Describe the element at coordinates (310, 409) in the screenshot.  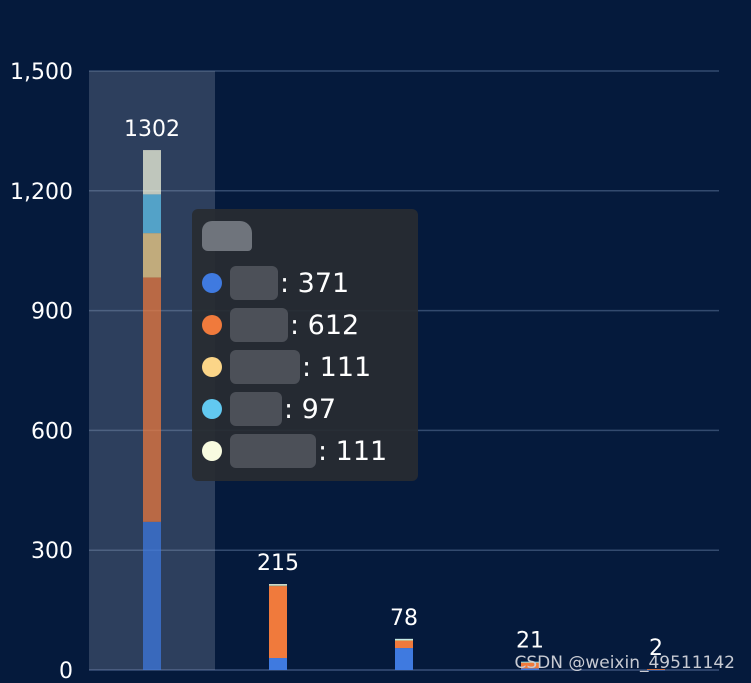
I see `tooltip-value: : 97` at that location.